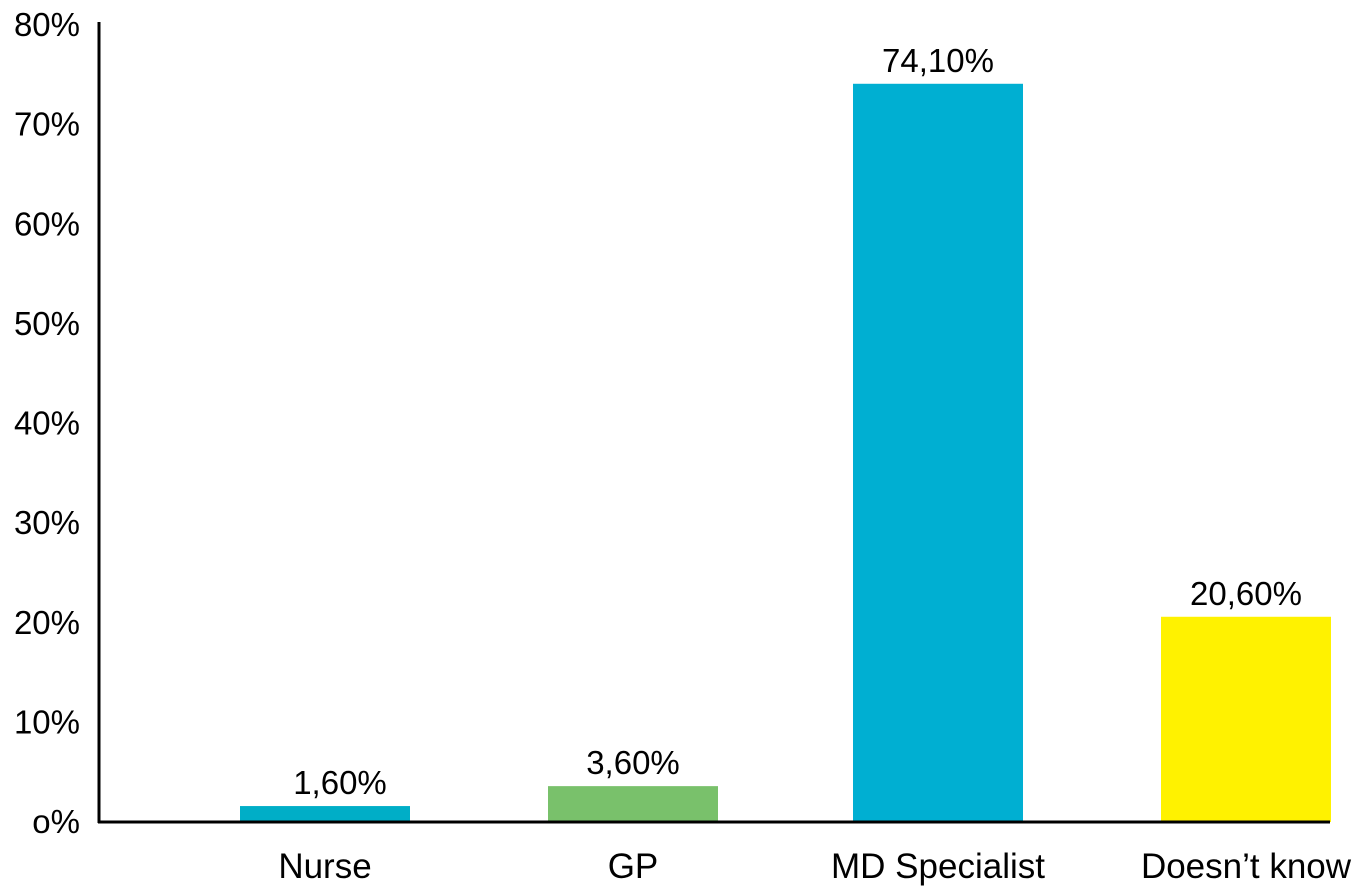 The height and width of the screenshot is (890, 1371). Describe the element at coordinates (47, 721) in the screenshot. I see `y-tick-label: 10%` at that location.